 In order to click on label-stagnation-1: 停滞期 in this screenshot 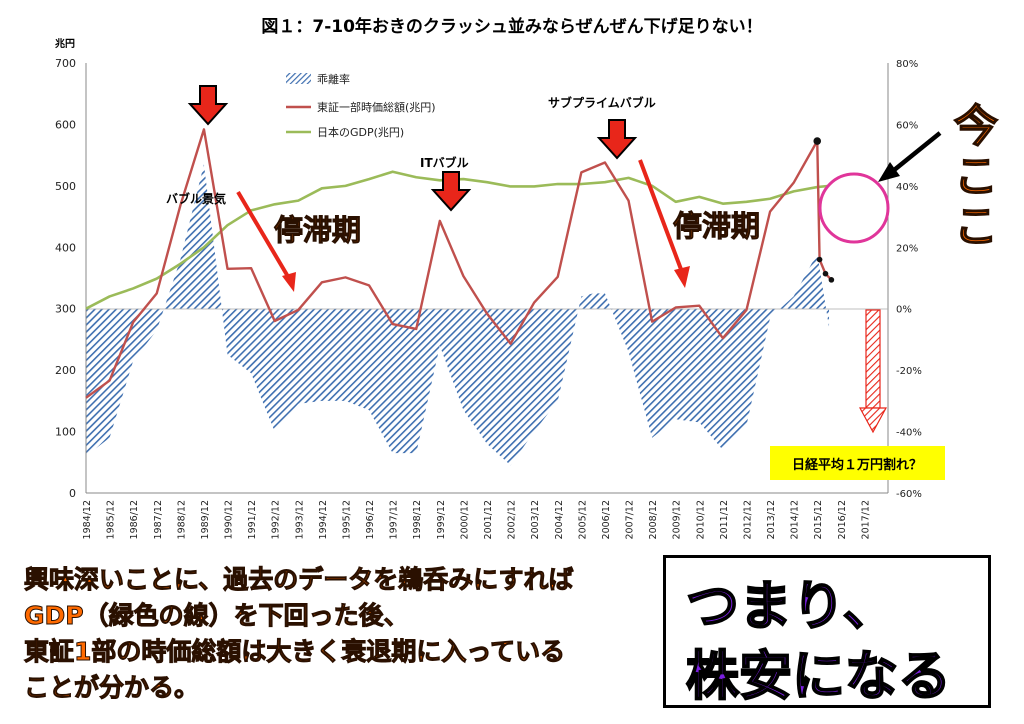, I will do `click(317, 230)`.